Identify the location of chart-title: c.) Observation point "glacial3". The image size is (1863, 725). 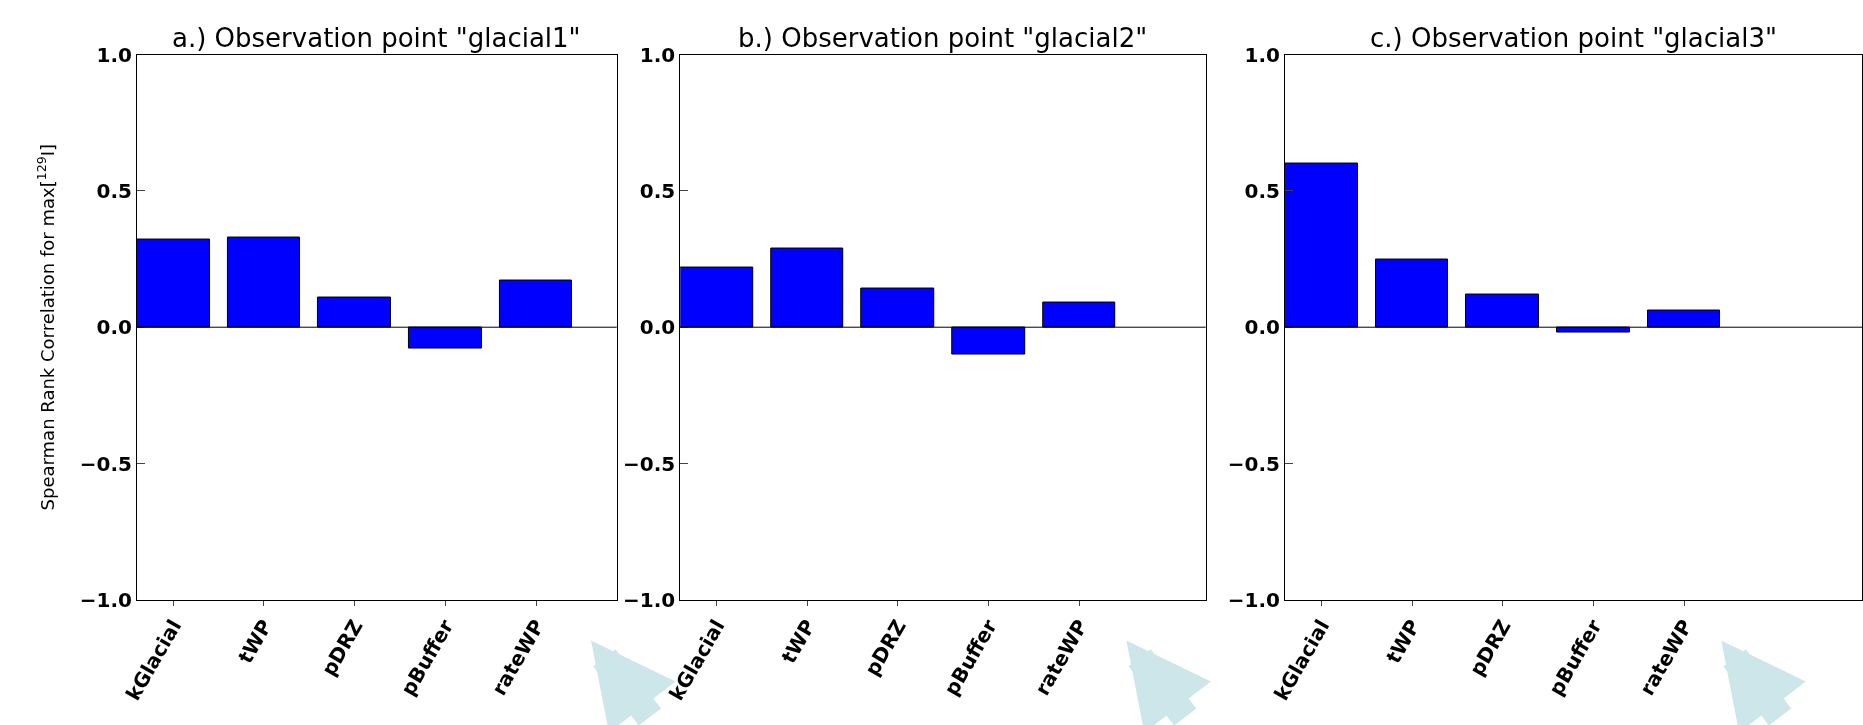
(1573, 38).